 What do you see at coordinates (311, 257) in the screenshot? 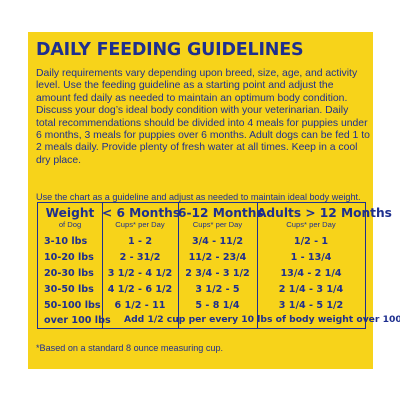
I see `row-adult: 1 - 13/4` at bounding box center [311, 257].